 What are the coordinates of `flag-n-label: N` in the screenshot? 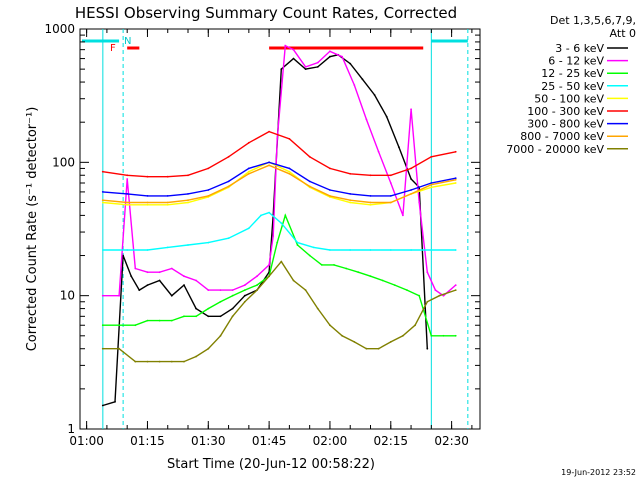 It's located at (127, 41).